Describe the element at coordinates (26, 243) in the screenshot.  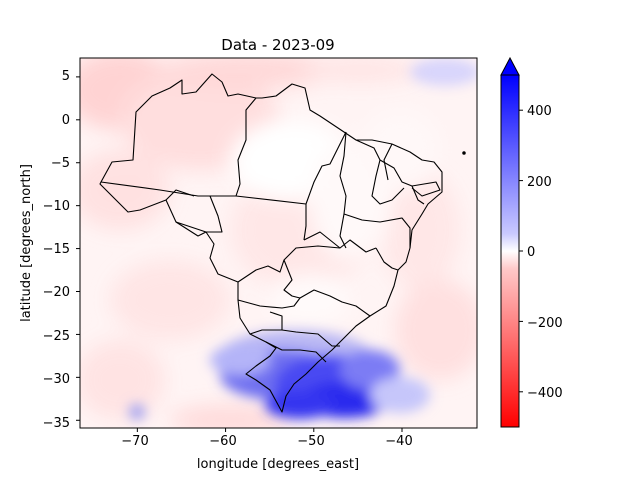
I see `y-axis-label: latitude [degrees_north]` at that location.